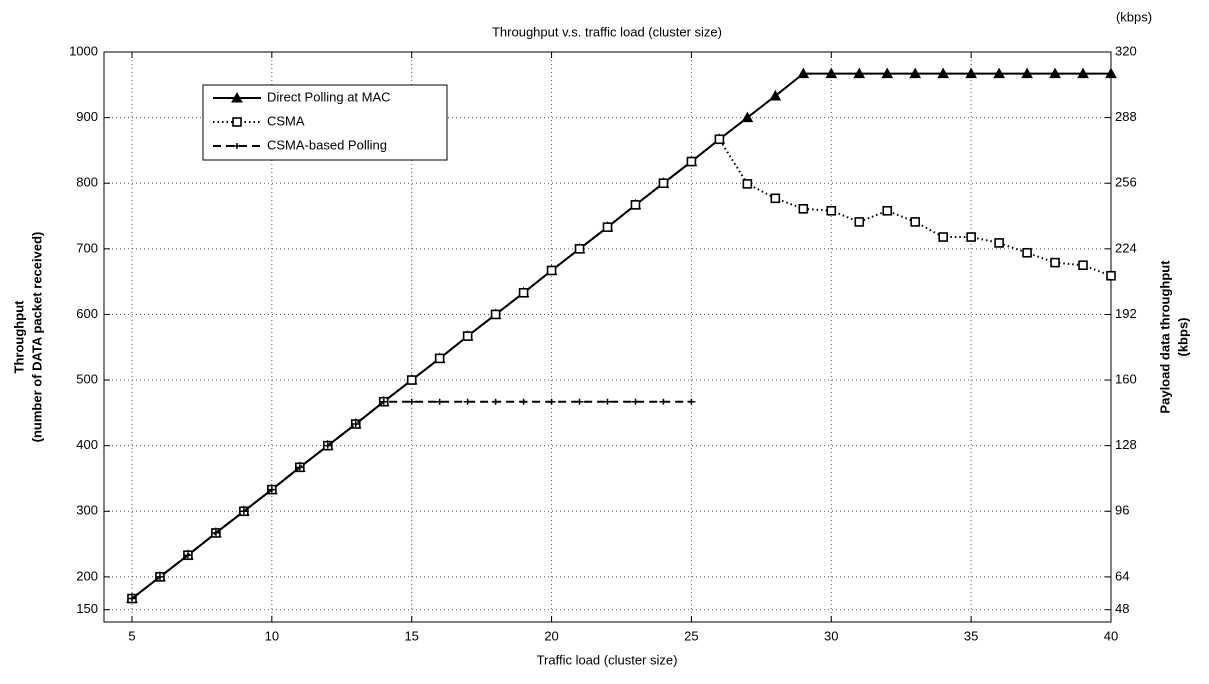  Describe the element at coordinates (87, 510) in the screenshot. I see `y-tick-label: 300` at that location.